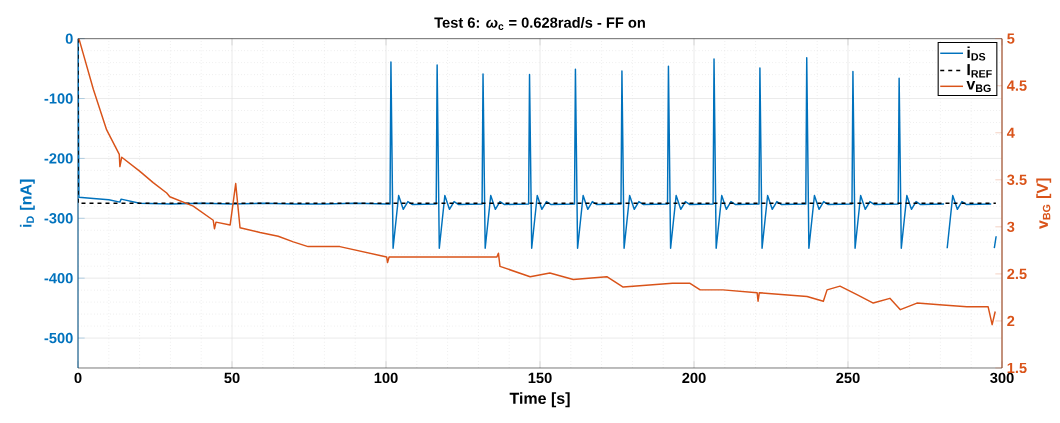 This screenshot has width=1060, height=423. I want to click on legend-label: I$_{REF}$, so click(979, 71).